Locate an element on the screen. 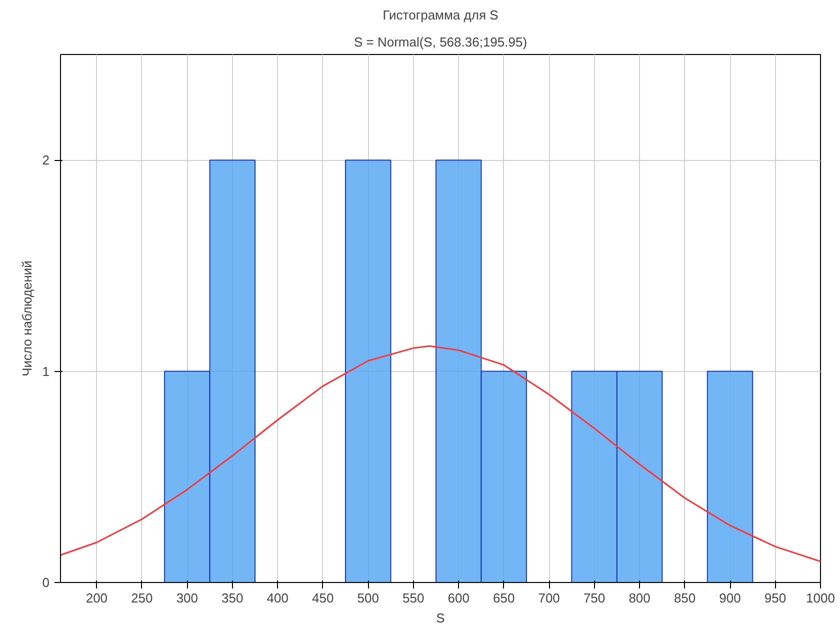  y-tick-label: 1 is located at coordinates (46, 371).